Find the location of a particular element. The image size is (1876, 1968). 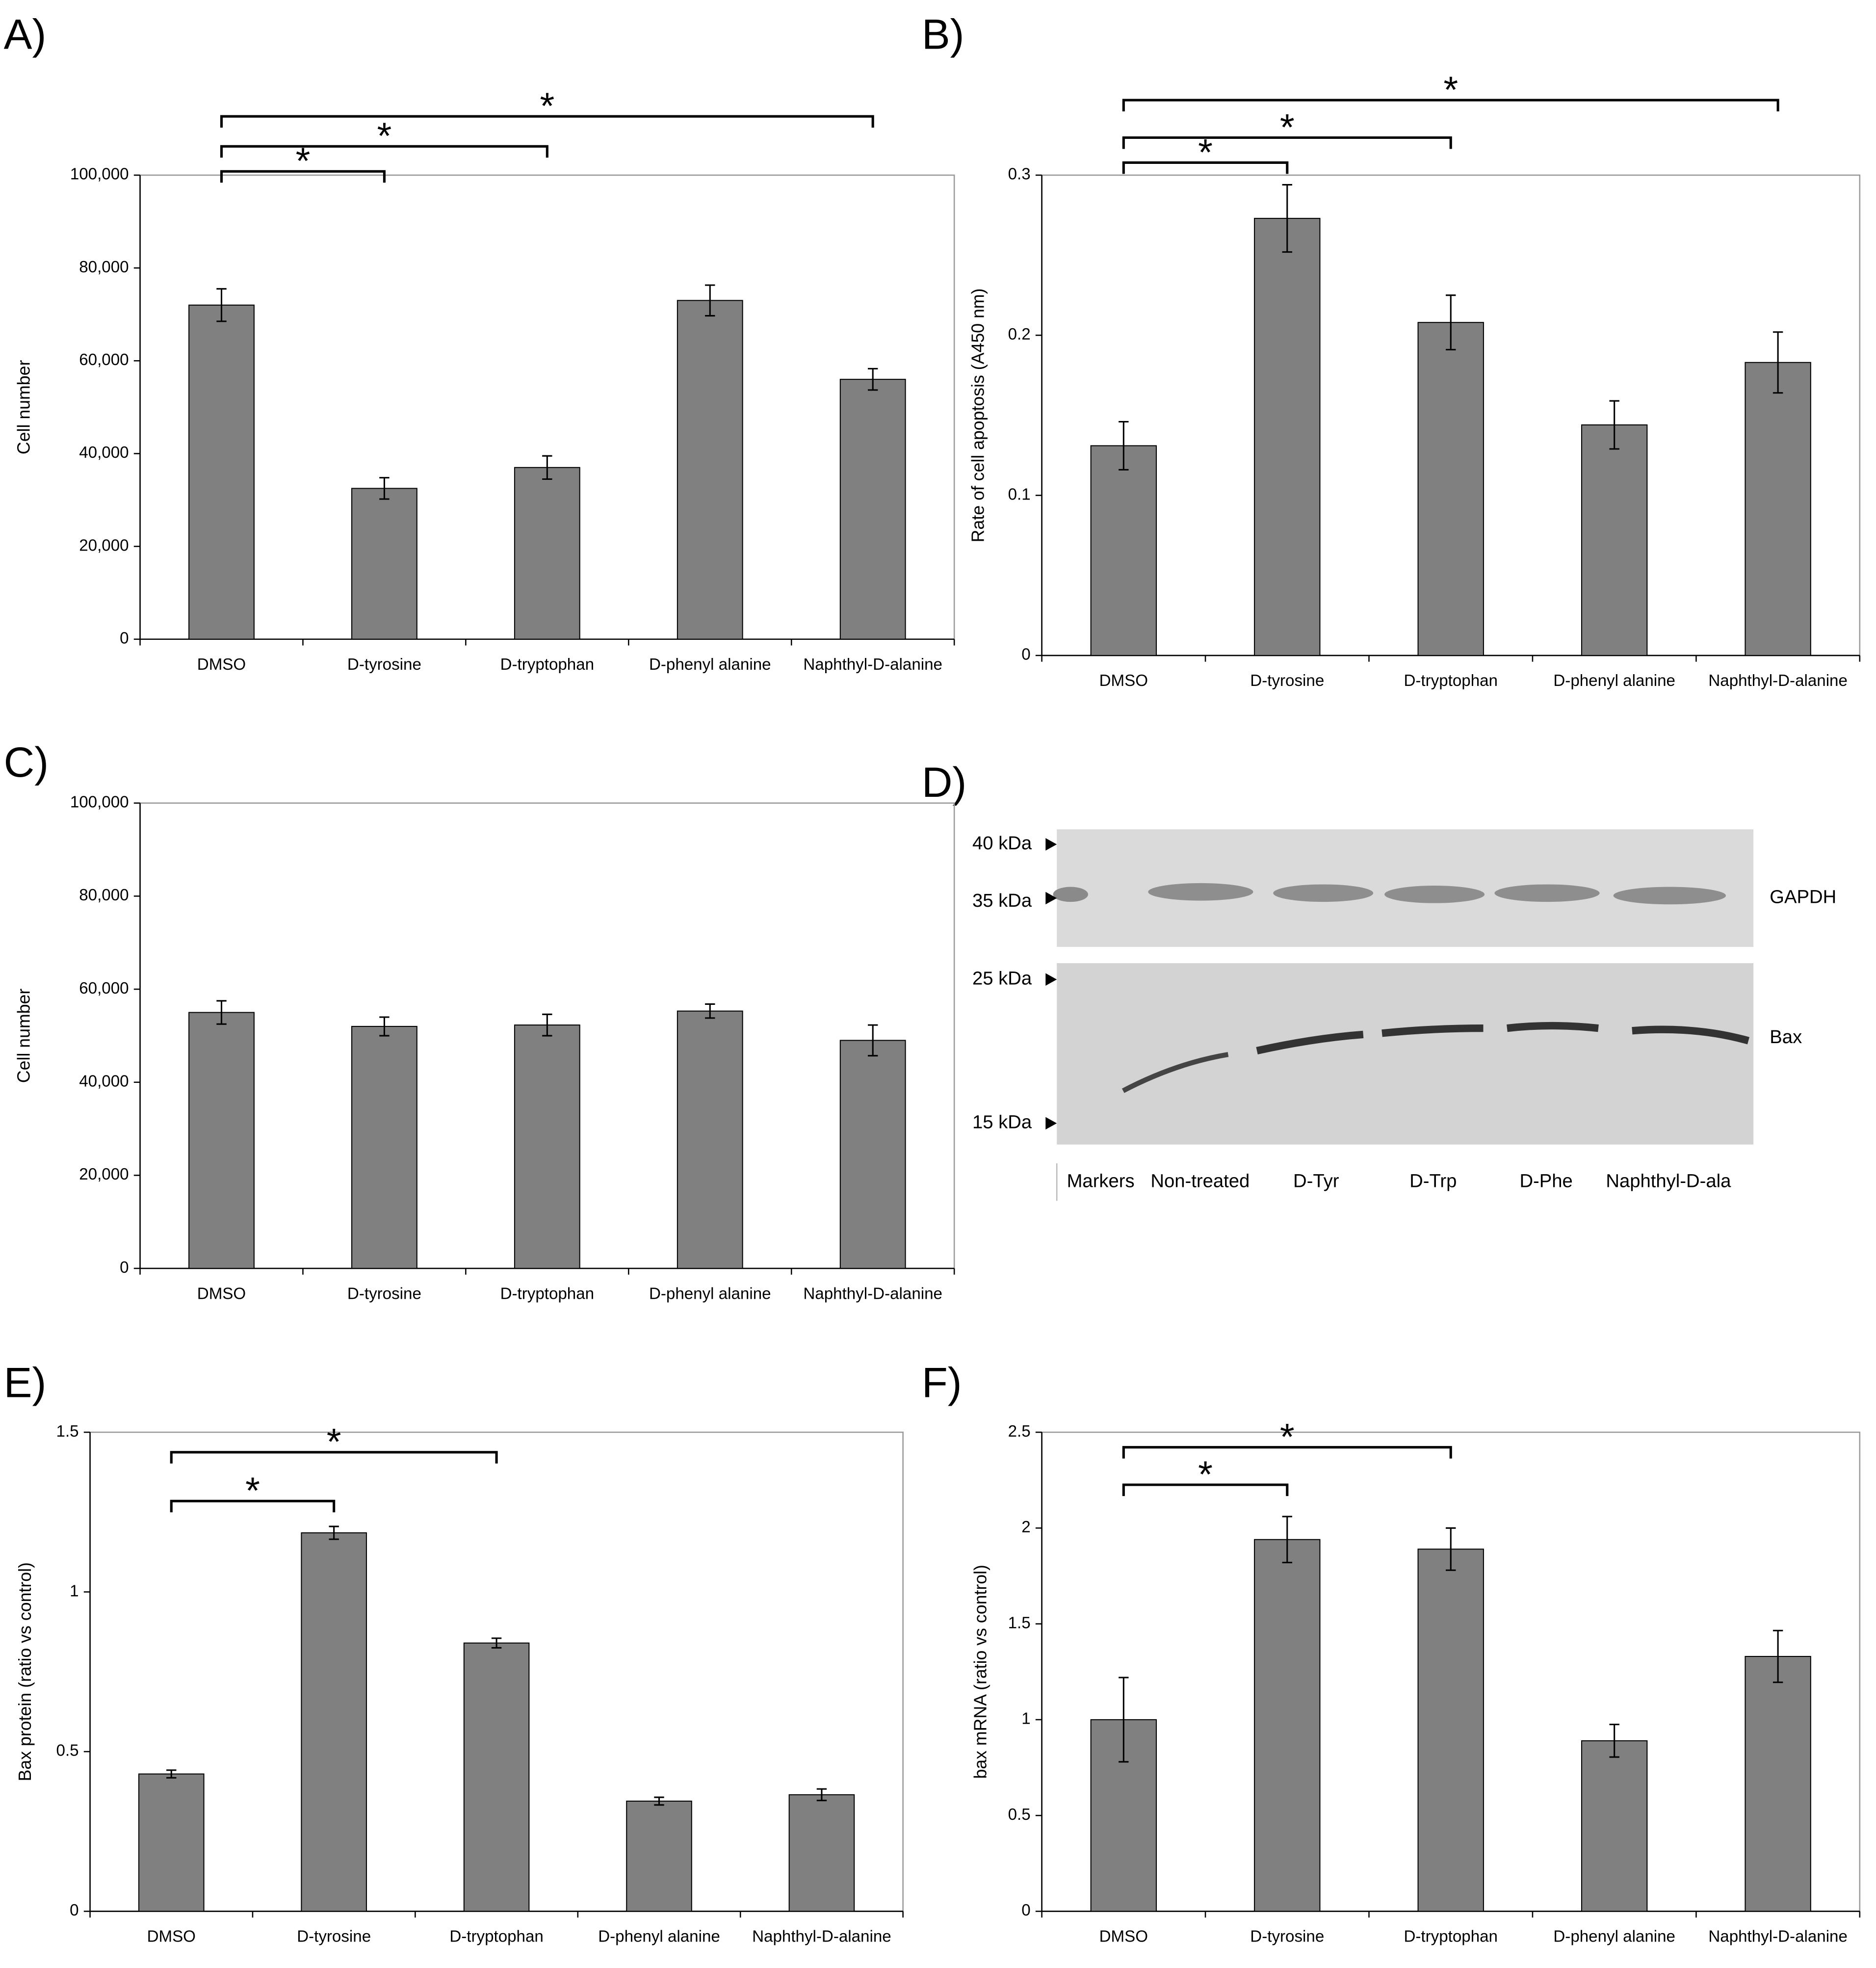

y-tick-label: 2 is located at coordinates (1025, 1527).